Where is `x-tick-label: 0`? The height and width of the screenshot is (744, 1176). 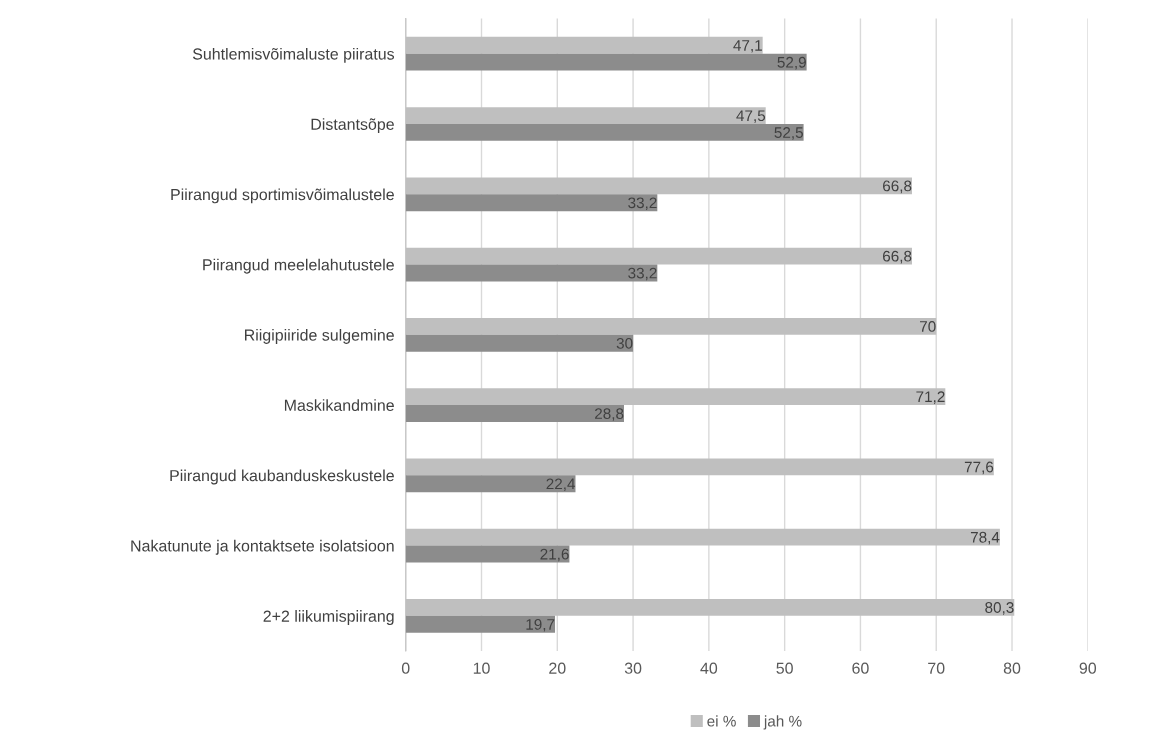
x-tick-label: 0 is located at coordinates (405, 668).